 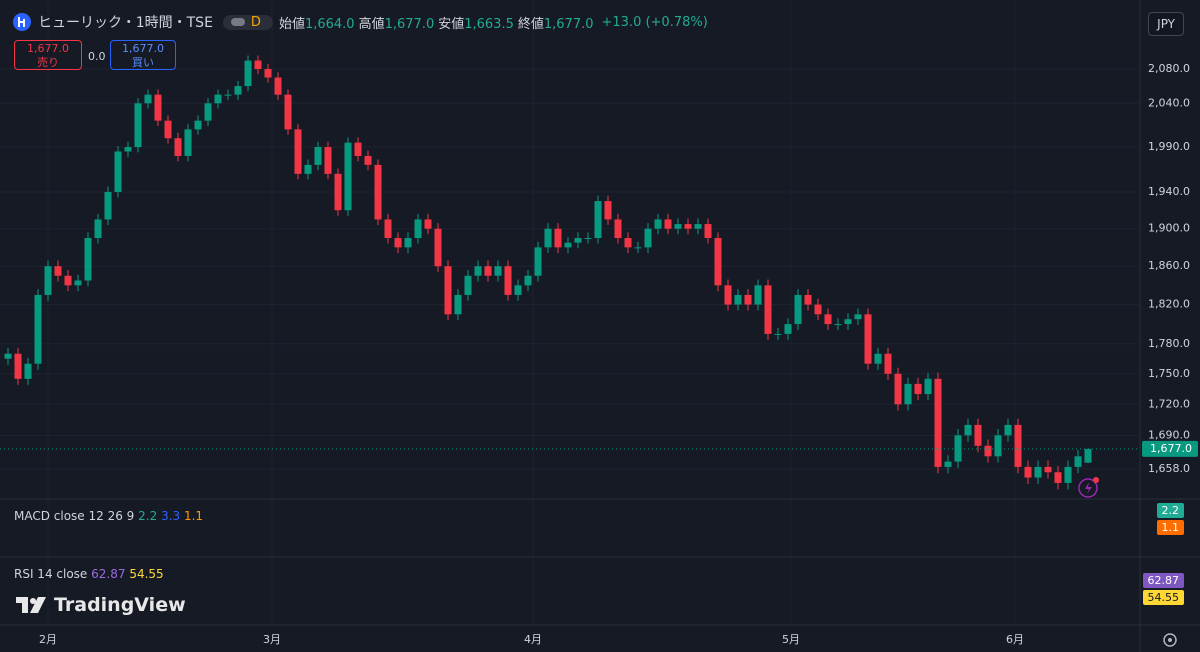 What do you see at coordinates (1163, 580) in the screenshot?
I see `rsi-axis-tag: 62.87` at bounding box center [1163, 580].